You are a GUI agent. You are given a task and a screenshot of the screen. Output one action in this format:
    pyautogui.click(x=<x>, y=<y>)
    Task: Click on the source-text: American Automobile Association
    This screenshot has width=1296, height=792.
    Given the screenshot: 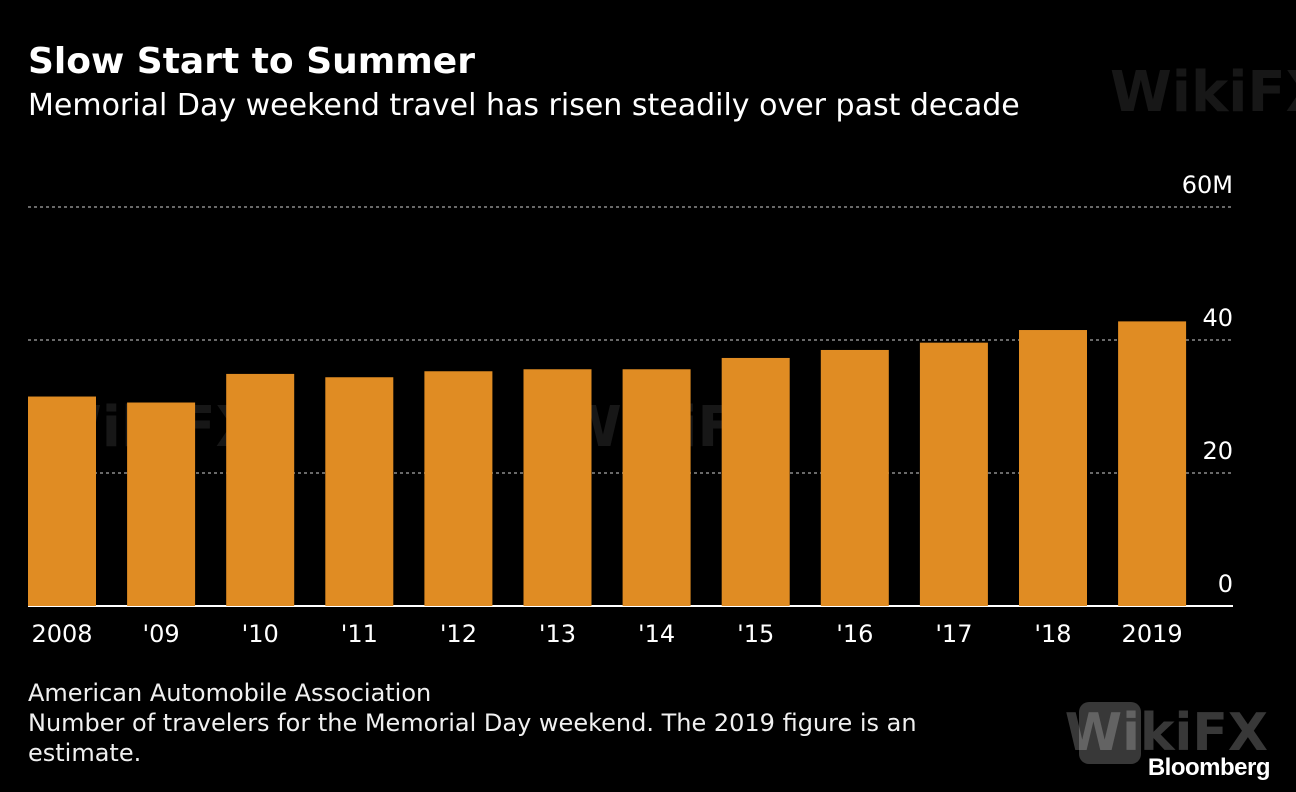 What is the action you would take?
    pyautogui.click(x=230, y=693)
    